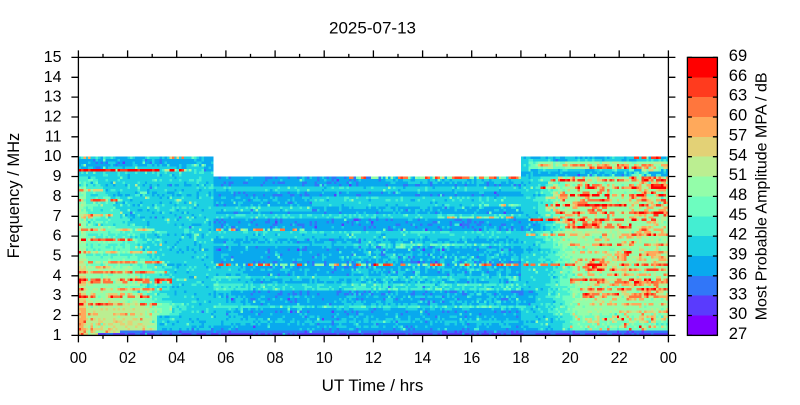 Image resolution: width=800 pixels, height=405 pixels. What do you see at coordinates (738, 215) in the screenshot?
I see `svg-text: 45` at bounding box center [738, 215].